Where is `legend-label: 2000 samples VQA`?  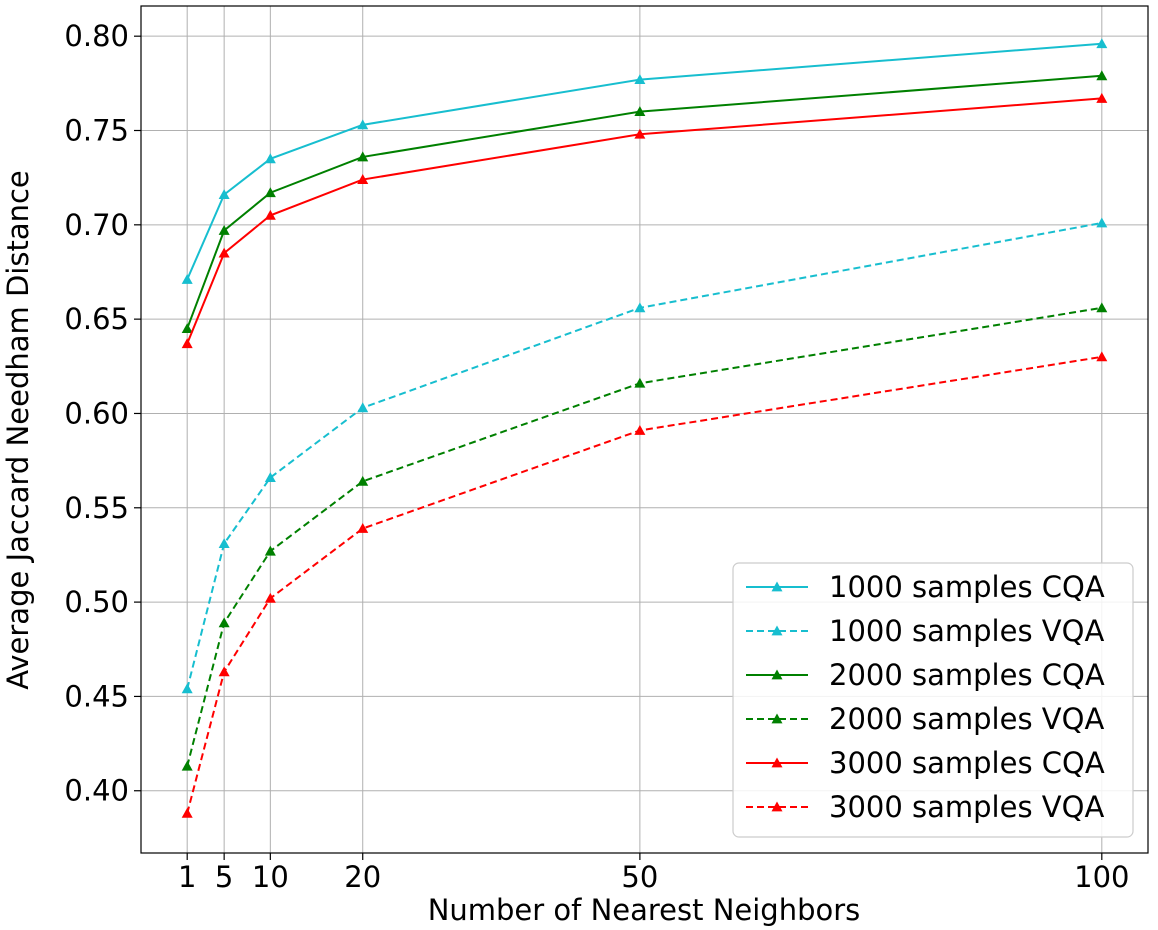 legend-label: 2000 samples VQA is located at coordinates (966, 719).